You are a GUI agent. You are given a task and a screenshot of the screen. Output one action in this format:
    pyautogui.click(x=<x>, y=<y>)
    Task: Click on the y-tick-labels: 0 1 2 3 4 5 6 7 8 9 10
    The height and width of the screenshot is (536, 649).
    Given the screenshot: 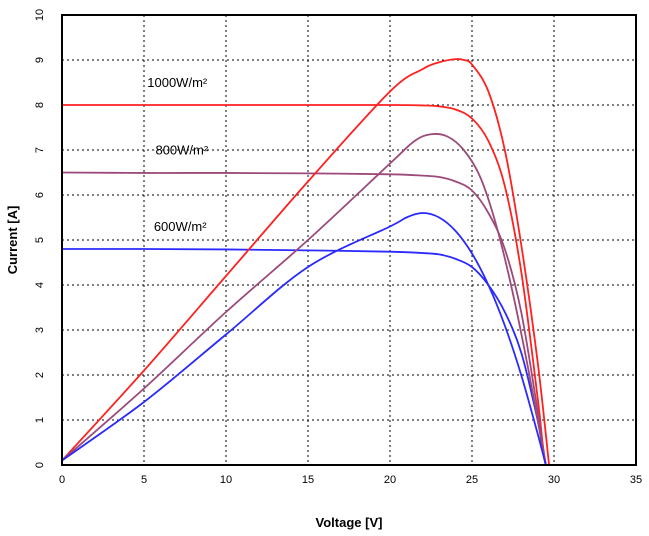 What is the action you would take?
    pyautogui.click(x=40, y=238)
    